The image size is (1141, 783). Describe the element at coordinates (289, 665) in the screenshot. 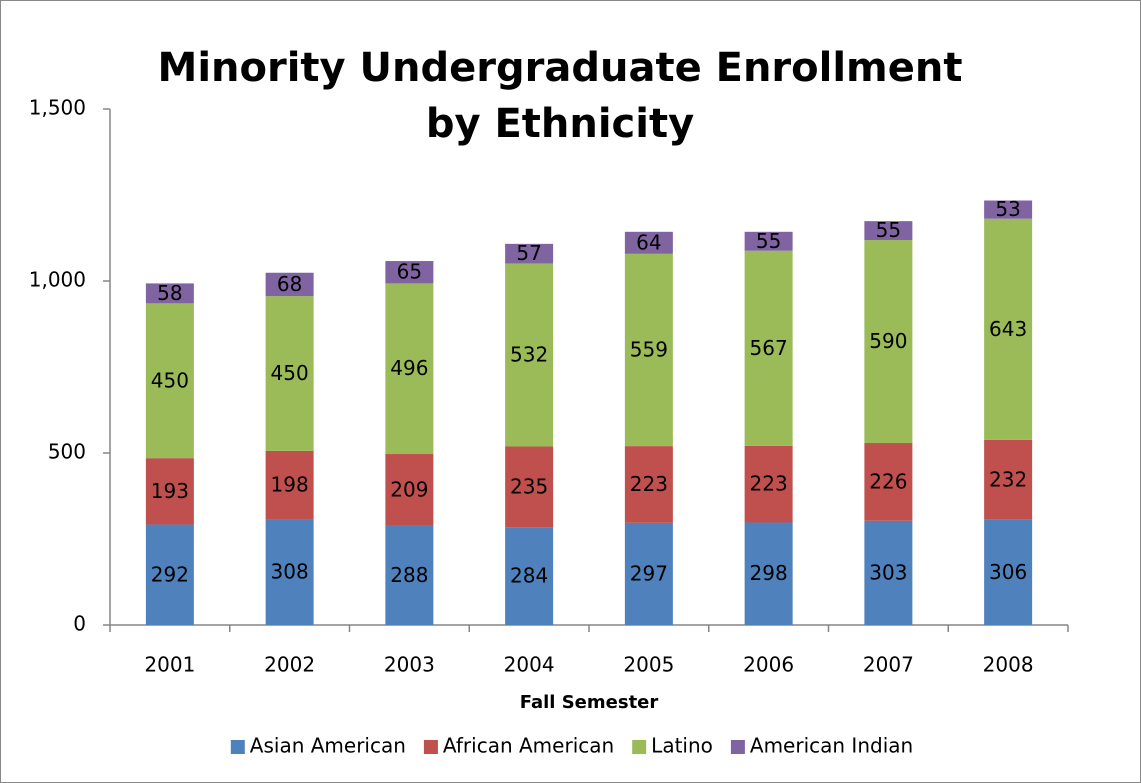

I see `x-tick-label: 2002` at that location.